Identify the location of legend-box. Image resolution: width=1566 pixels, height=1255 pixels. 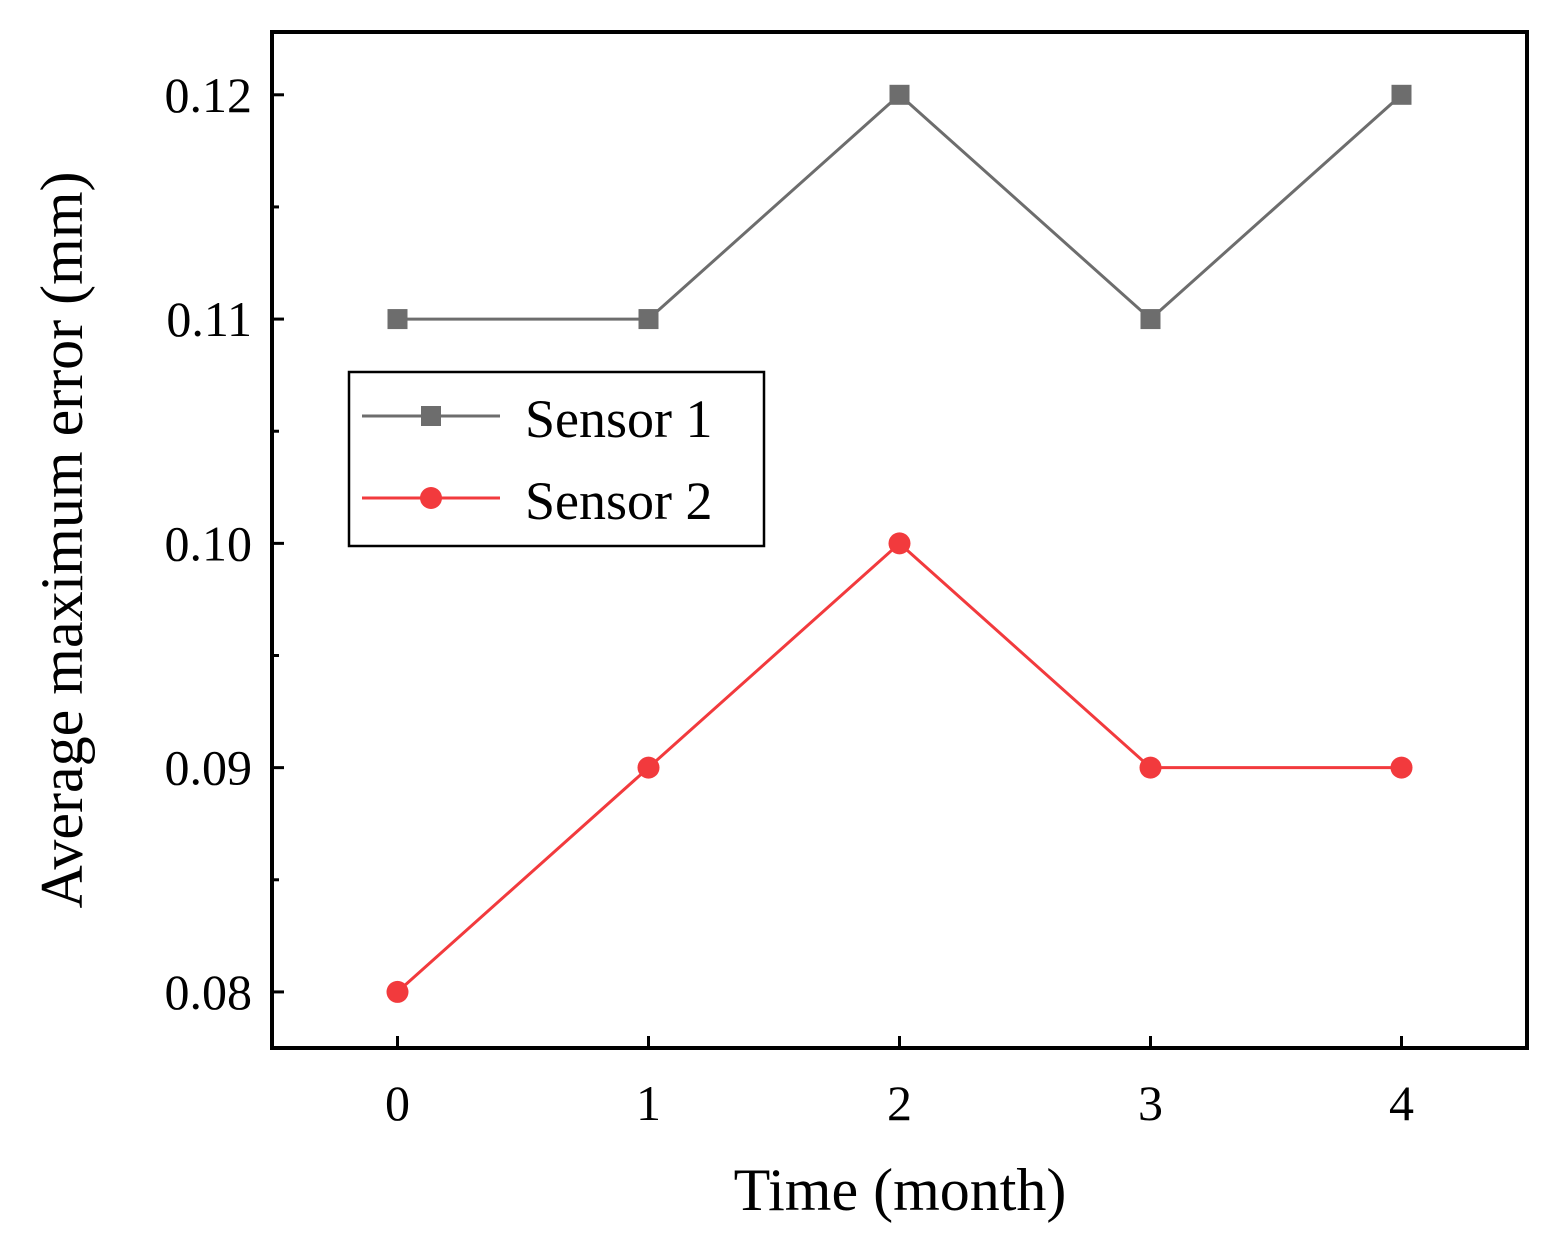
(556, 459).